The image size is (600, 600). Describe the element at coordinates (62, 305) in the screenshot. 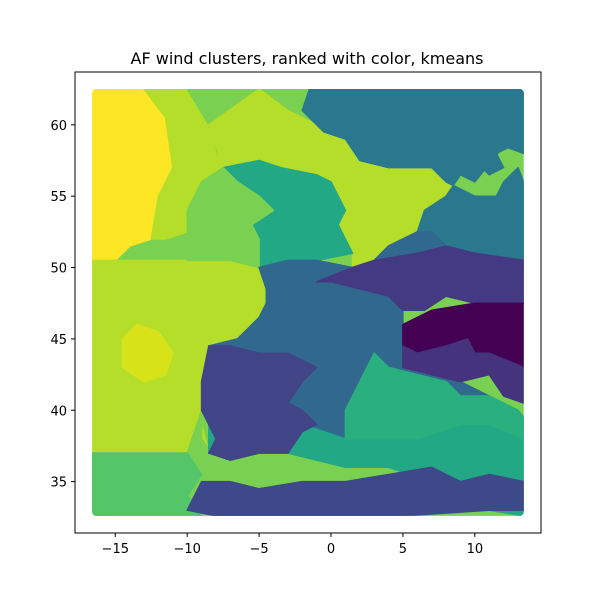

I see `y-axis: 35 40 45 50 55 60` at that location.